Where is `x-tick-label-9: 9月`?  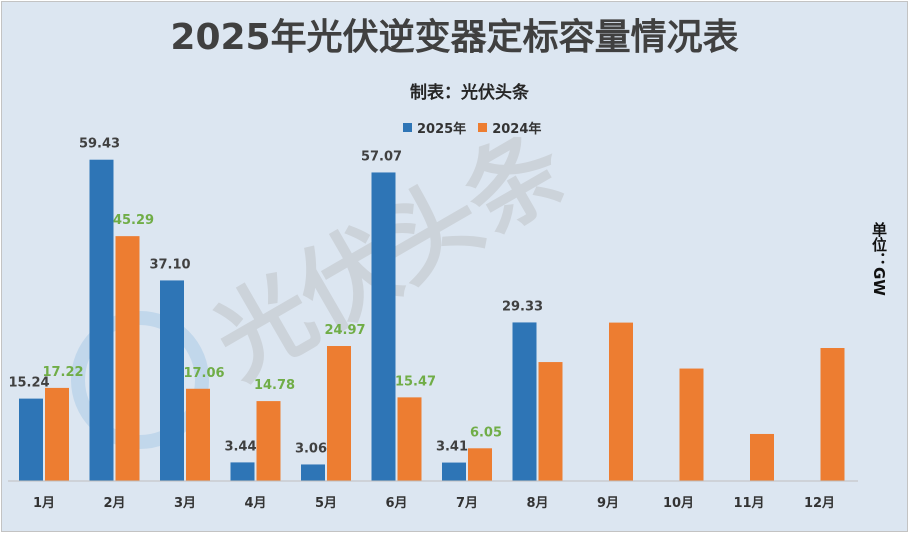 x-tick-label-9: 9月 is located at coordinates (608, 503).